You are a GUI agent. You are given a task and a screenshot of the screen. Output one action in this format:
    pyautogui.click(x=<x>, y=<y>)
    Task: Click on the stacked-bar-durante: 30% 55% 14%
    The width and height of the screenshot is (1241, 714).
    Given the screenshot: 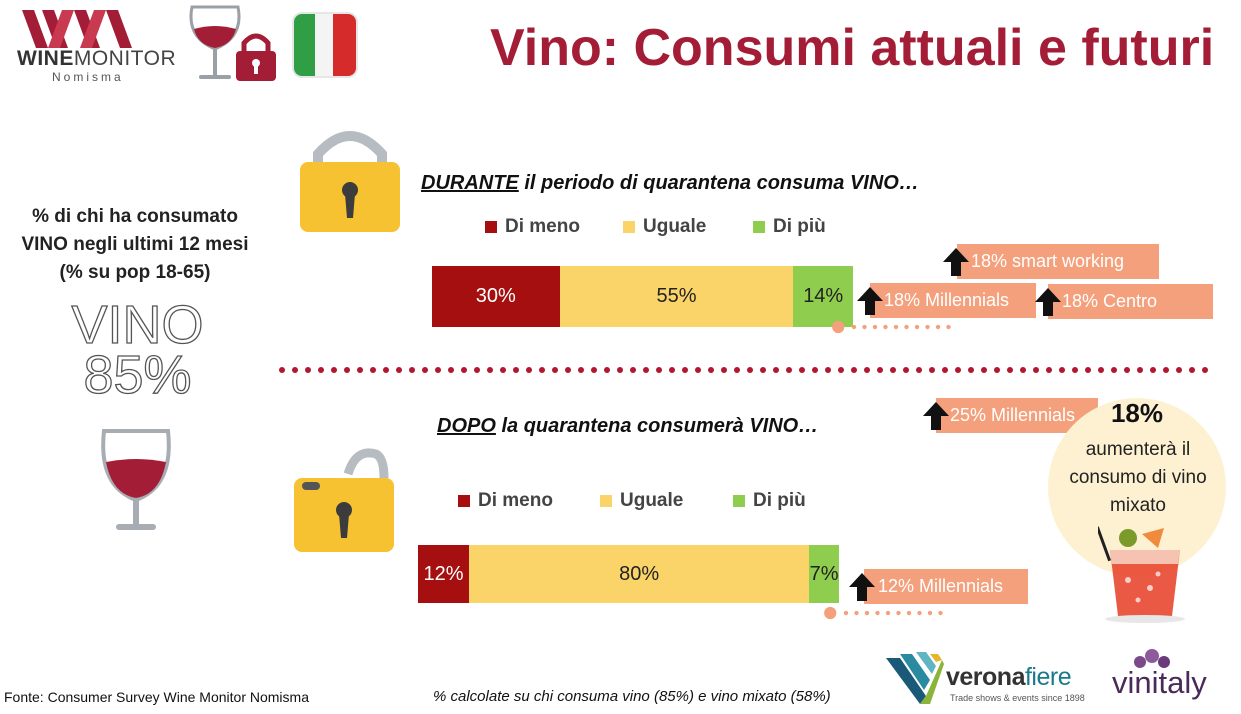 What is the action you would take?
    pyautogui.click(x=642, y=296)
    